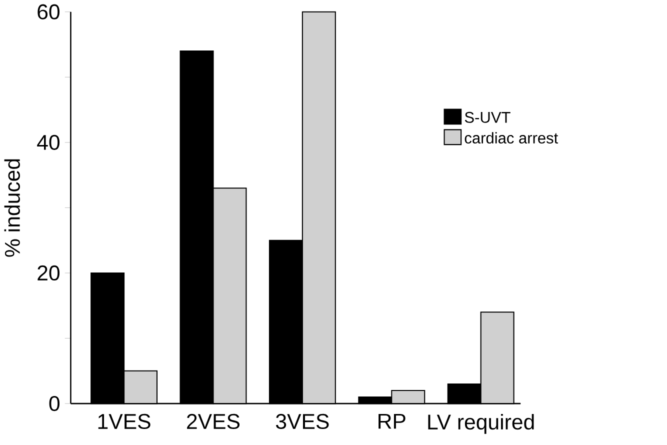 The width and height of the screenshot is (667, 445). I want to click on y-tick-label: 0, so click(54, 403).